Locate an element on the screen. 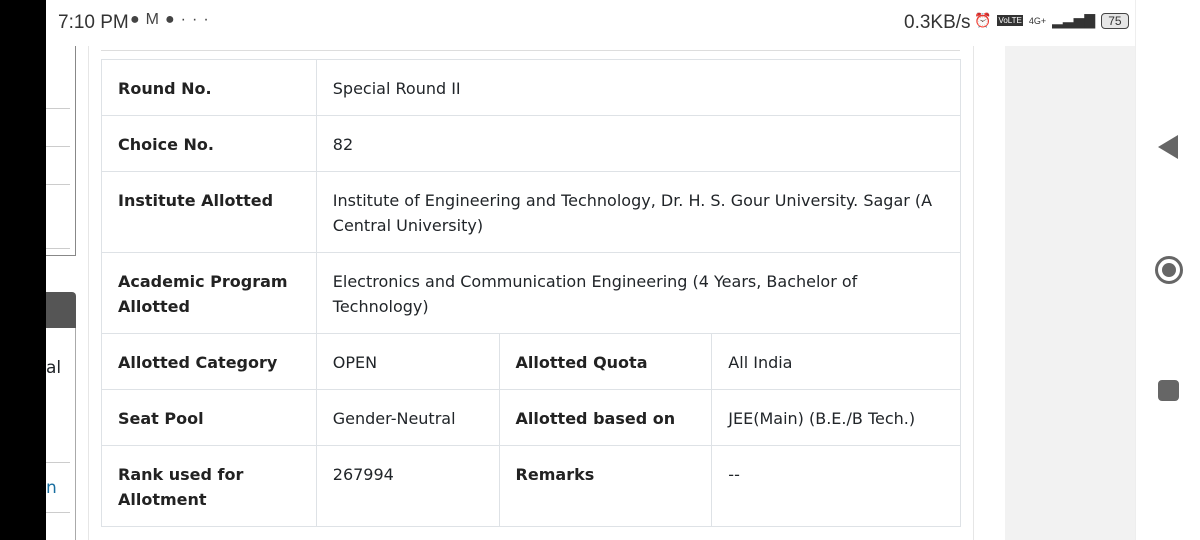 The height and width of the screenshot is (540, 1200). value-category: OPEN is located at coordinates (407, 361).